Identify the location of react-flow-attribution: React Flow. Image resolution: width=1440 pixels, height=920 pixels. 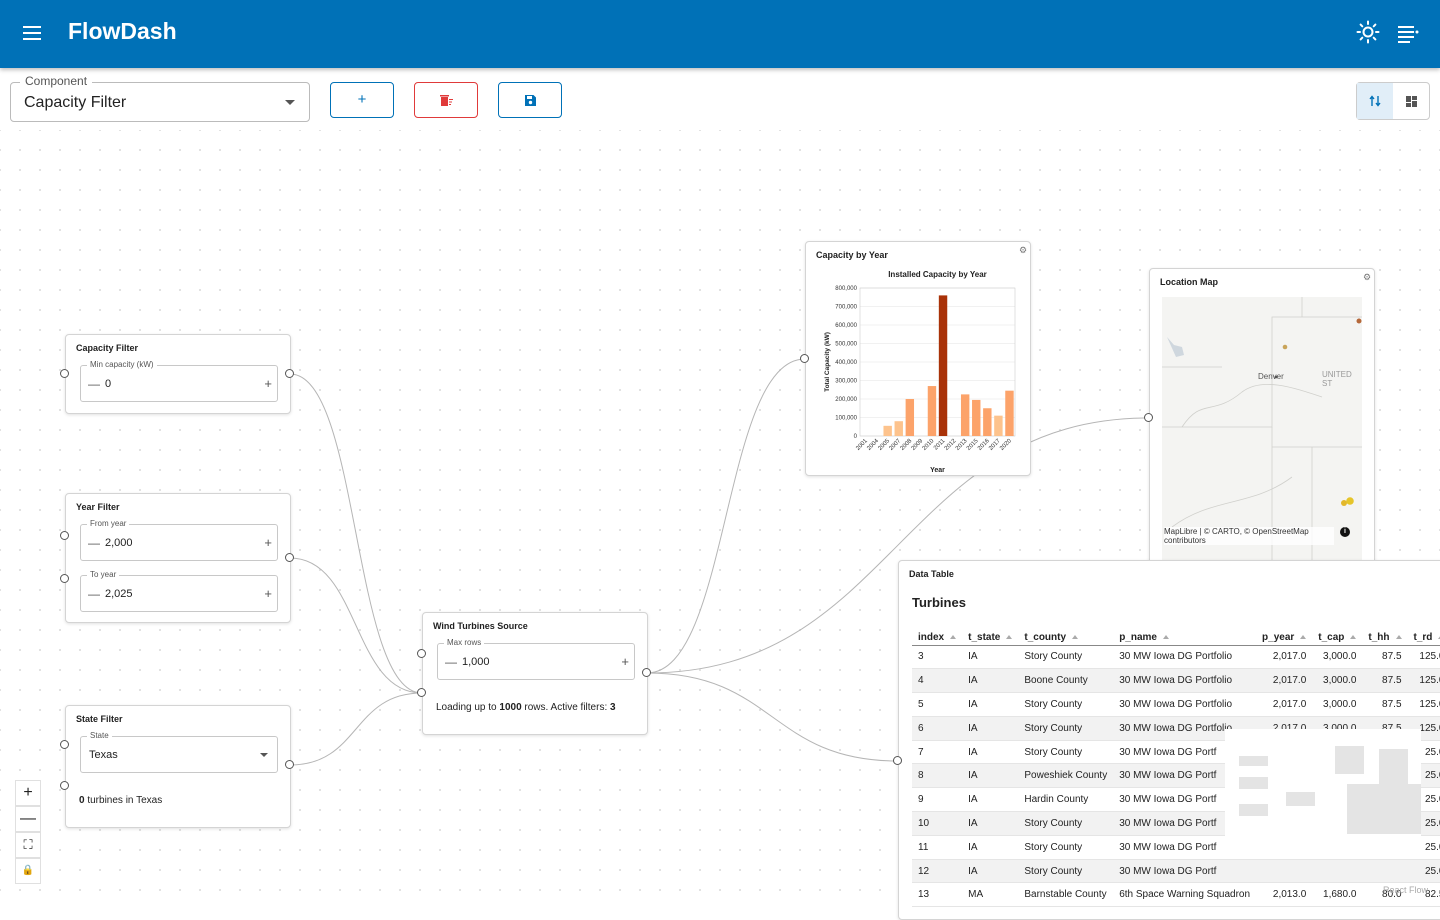
(1406, 890).